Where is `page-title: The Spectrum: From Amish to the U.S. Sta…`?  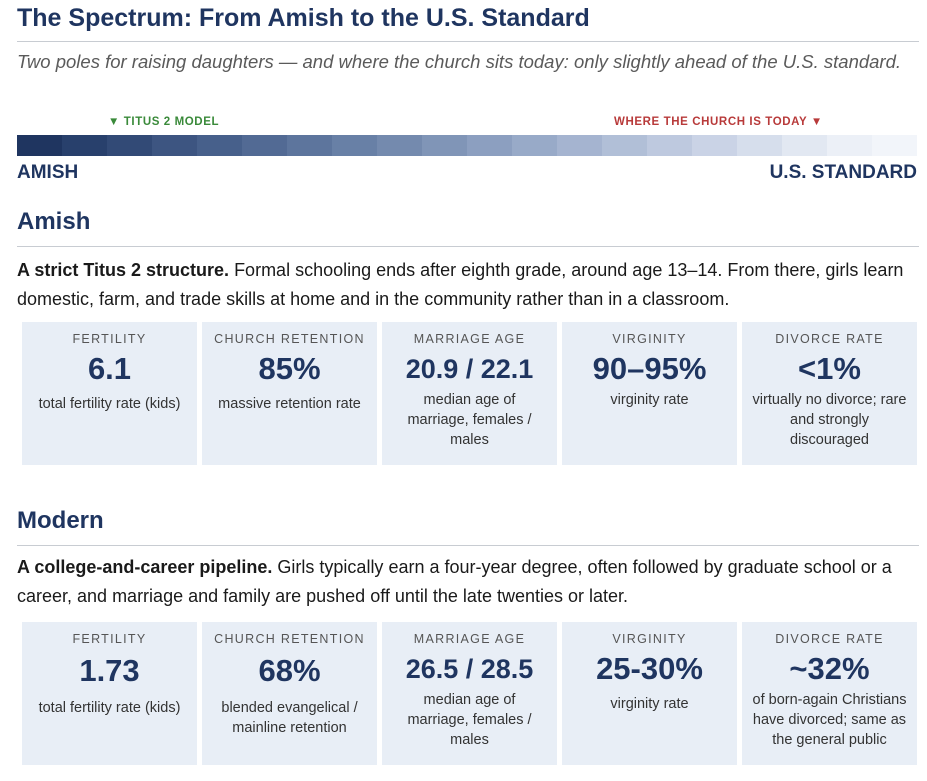
page-title: The Spectrum: From Amish to the U.S. Sta… is located at coordinates (303, 18).